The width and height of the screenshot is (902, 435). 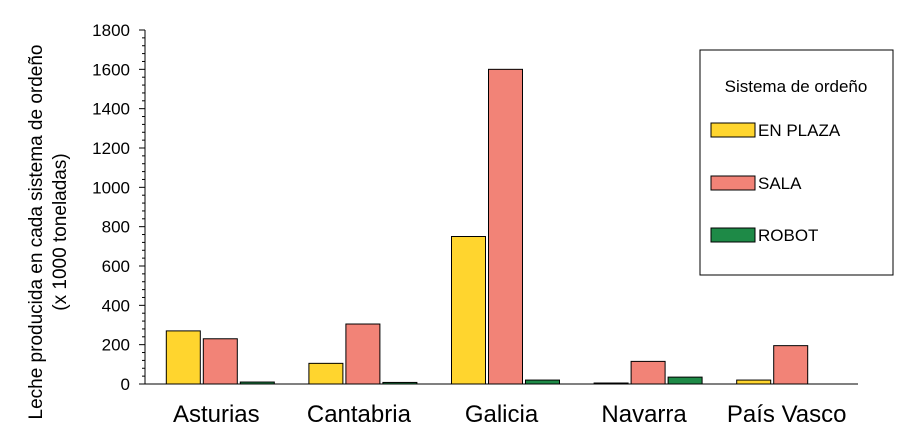 I want to click on legend-label: EN PLAZA, so click(x=799, y=130).